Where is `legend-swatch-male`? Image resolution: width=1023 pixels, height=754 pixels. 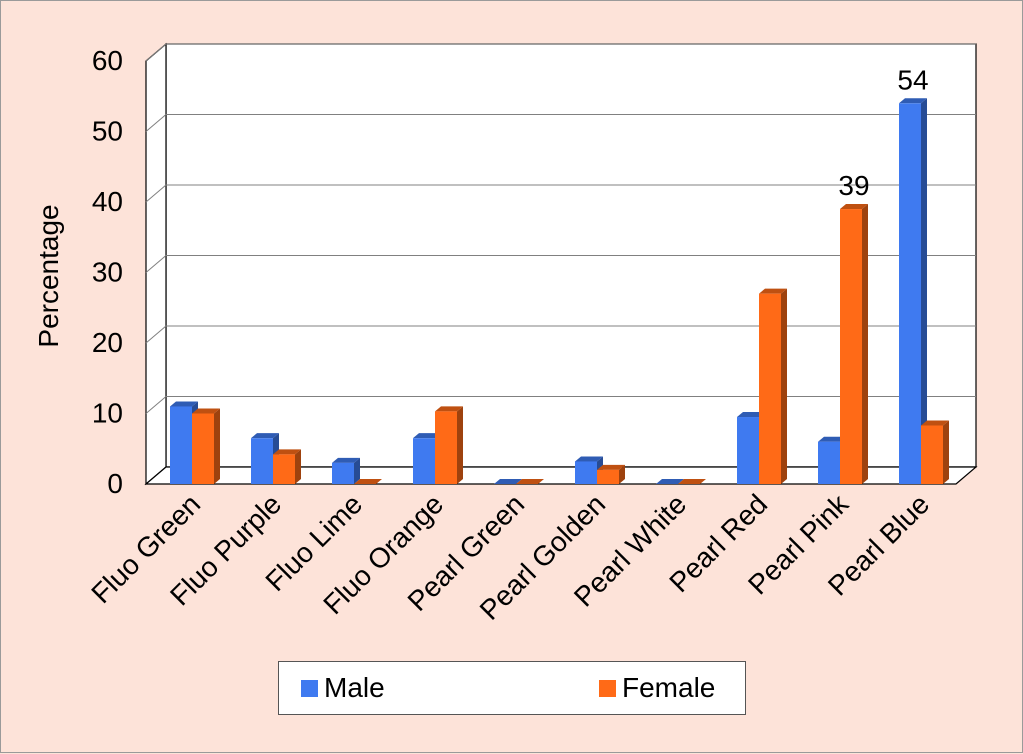
legend-swatch-male is located at coordinates (309, 688).